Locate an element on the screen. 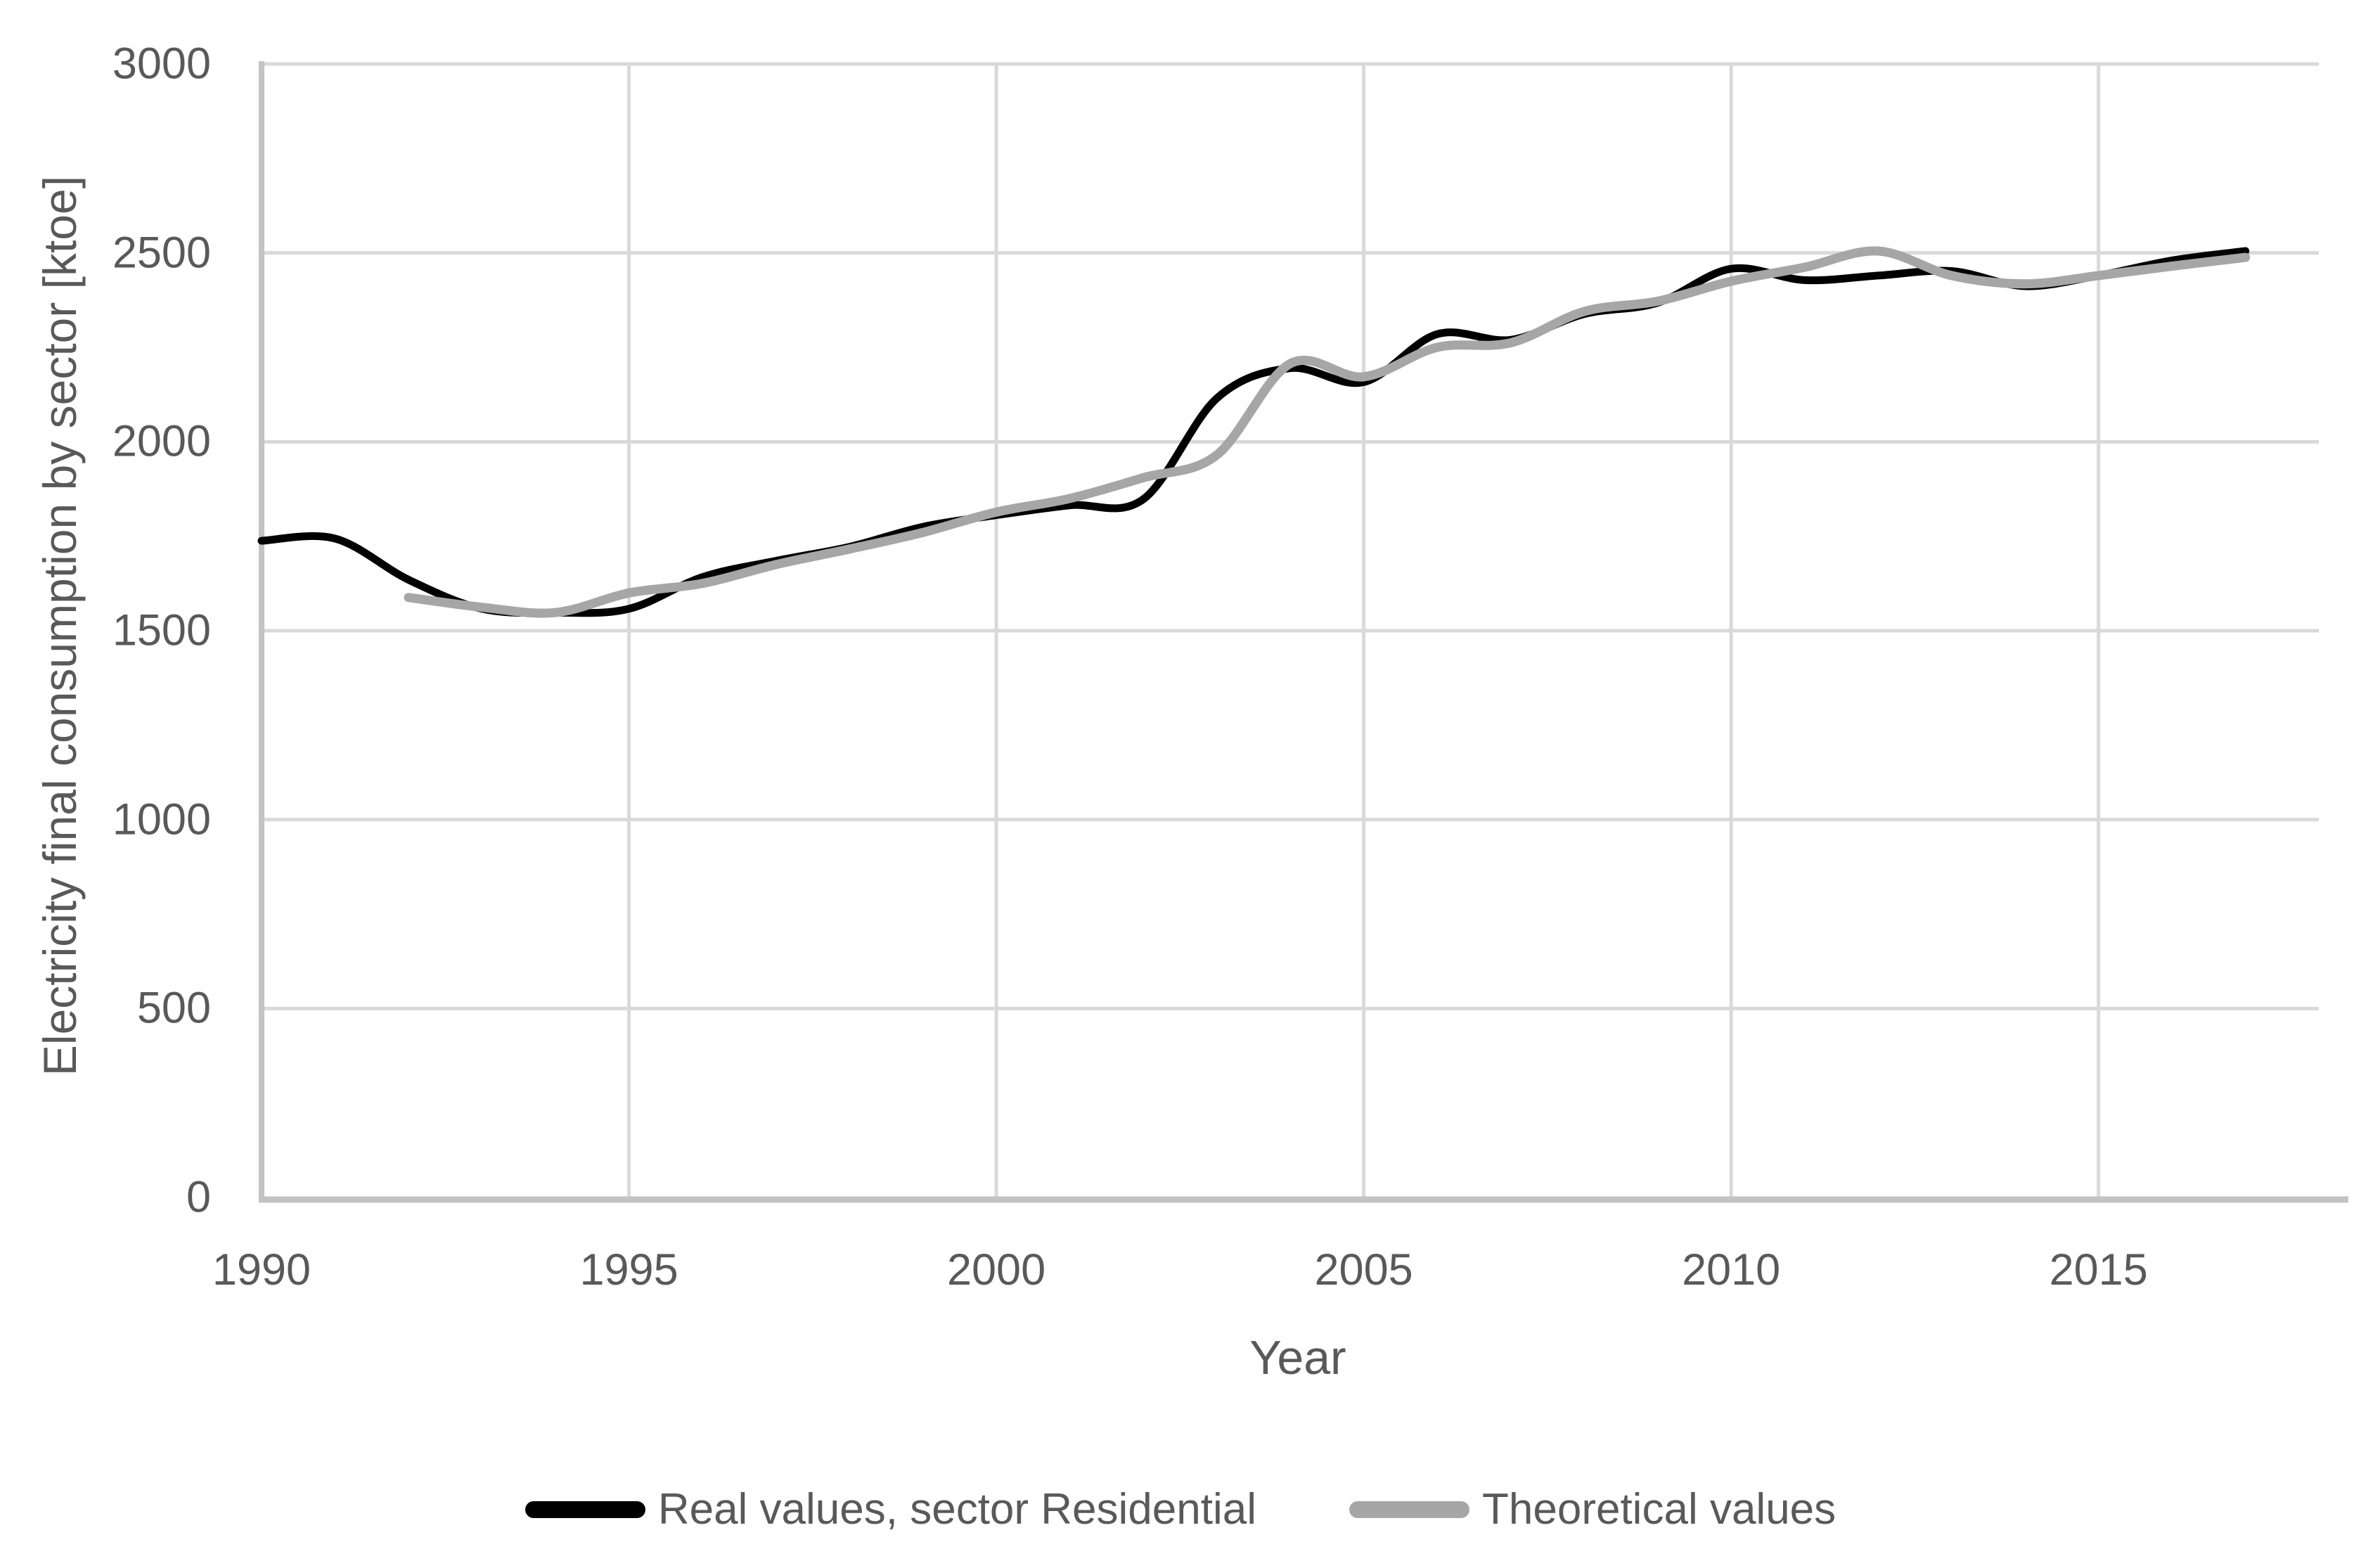  y-tick-label: 2000 is located at coordinates (161, 441).